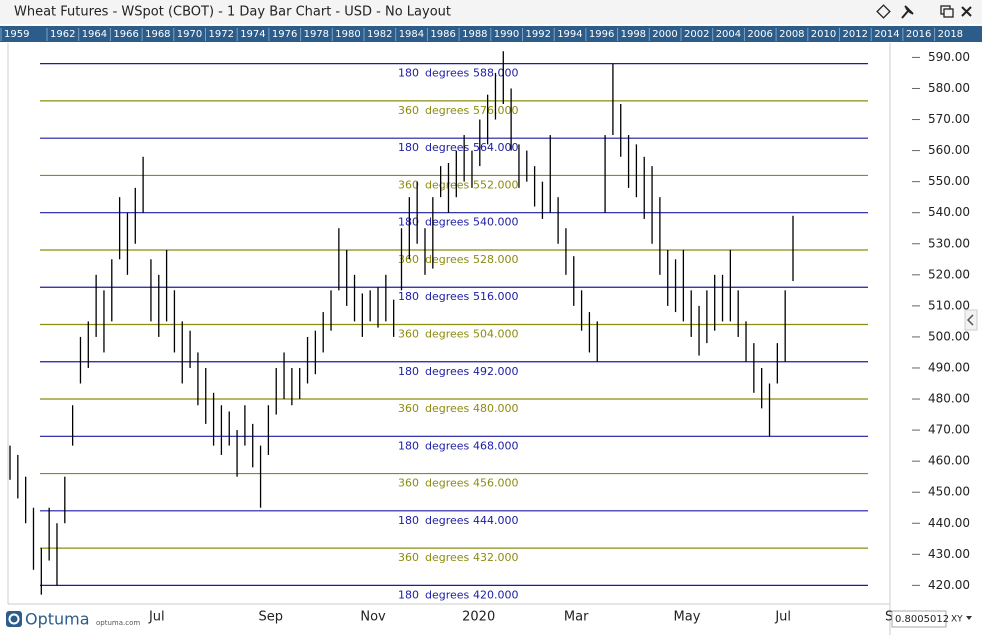 This screenshot has width=982, height=635. Describe the element at coordinates (949, 274) in the screenshot. I see `y-tick-label: 520.00` at that location.